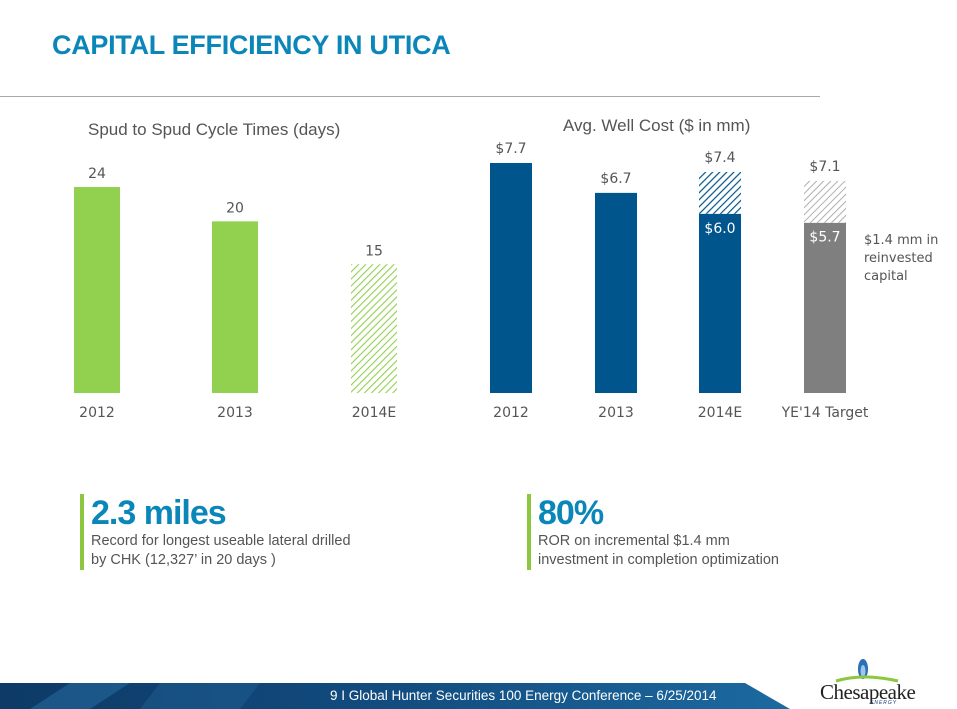 This screenshot has width=957, height=709. I want to click on cycle-category-label: 2013, so click(235, 413).